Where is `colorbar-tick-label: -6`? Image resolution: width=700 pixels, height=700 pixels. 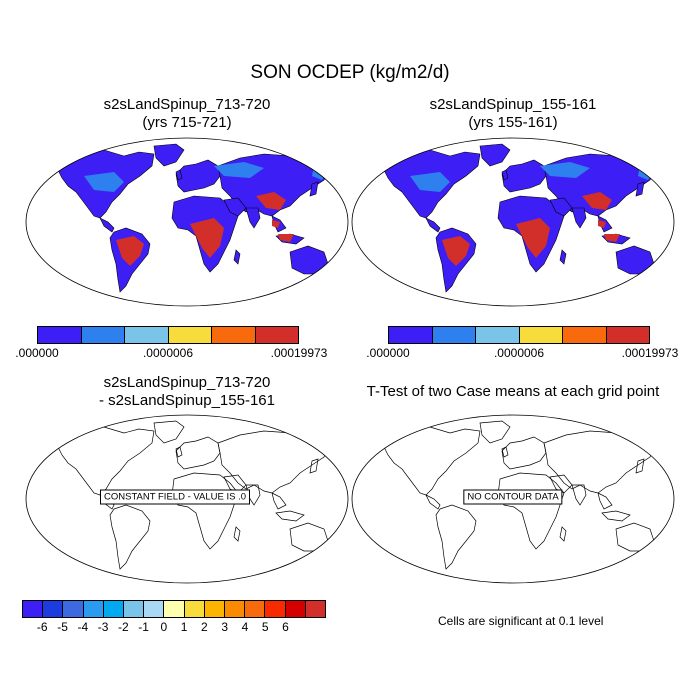 colorbar-tick-label: -6 is located at coordinates (42, 627).